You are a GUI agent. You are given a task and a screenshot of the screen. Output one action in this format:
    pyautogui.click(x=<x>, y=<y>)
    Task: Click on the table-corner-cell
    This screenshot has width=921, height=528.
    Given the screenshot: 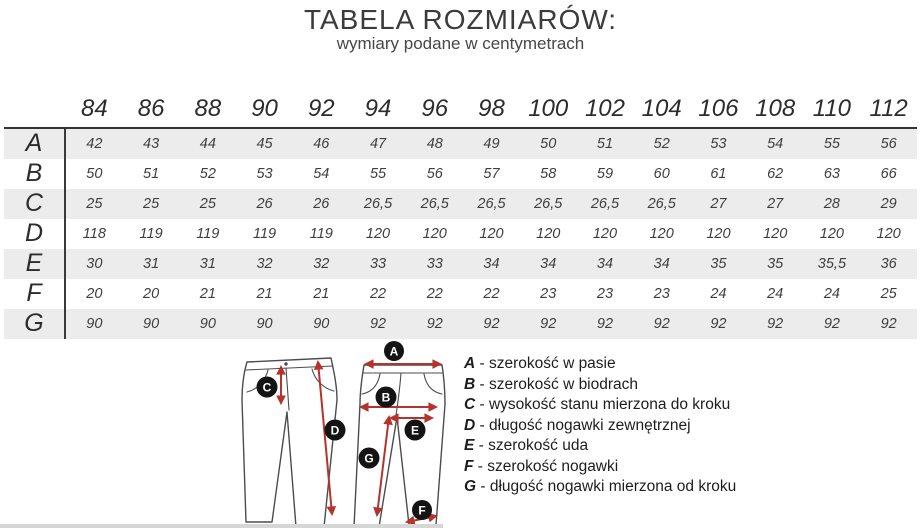 What is the action you would take?
    pyautogui.click(x=35, y=125)
    